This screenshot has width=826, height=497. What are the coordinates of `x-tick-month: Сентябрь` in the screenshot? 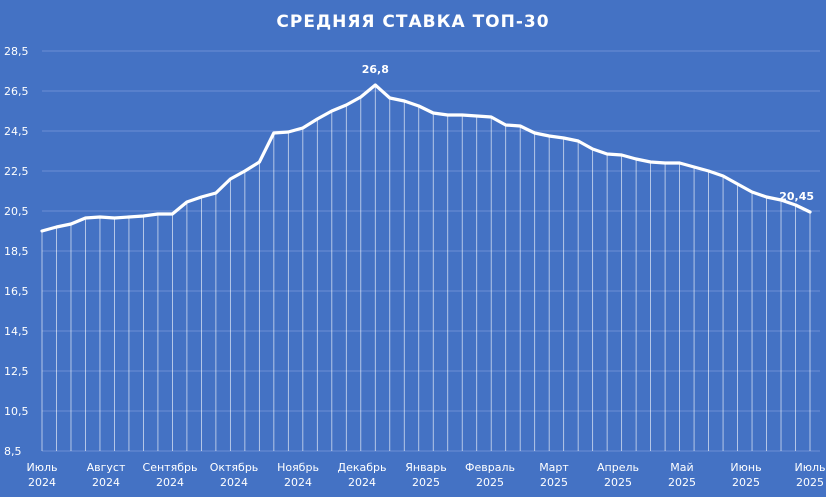 It's located at (170, 467).